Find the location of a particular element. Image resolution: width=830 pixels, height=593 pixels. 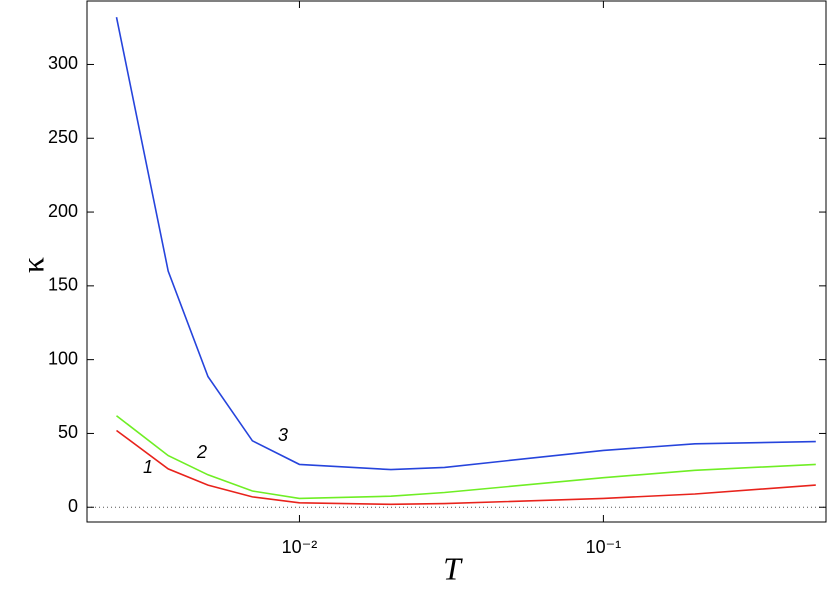

y-tick-label: 50 is located at coordinates (68, 432).